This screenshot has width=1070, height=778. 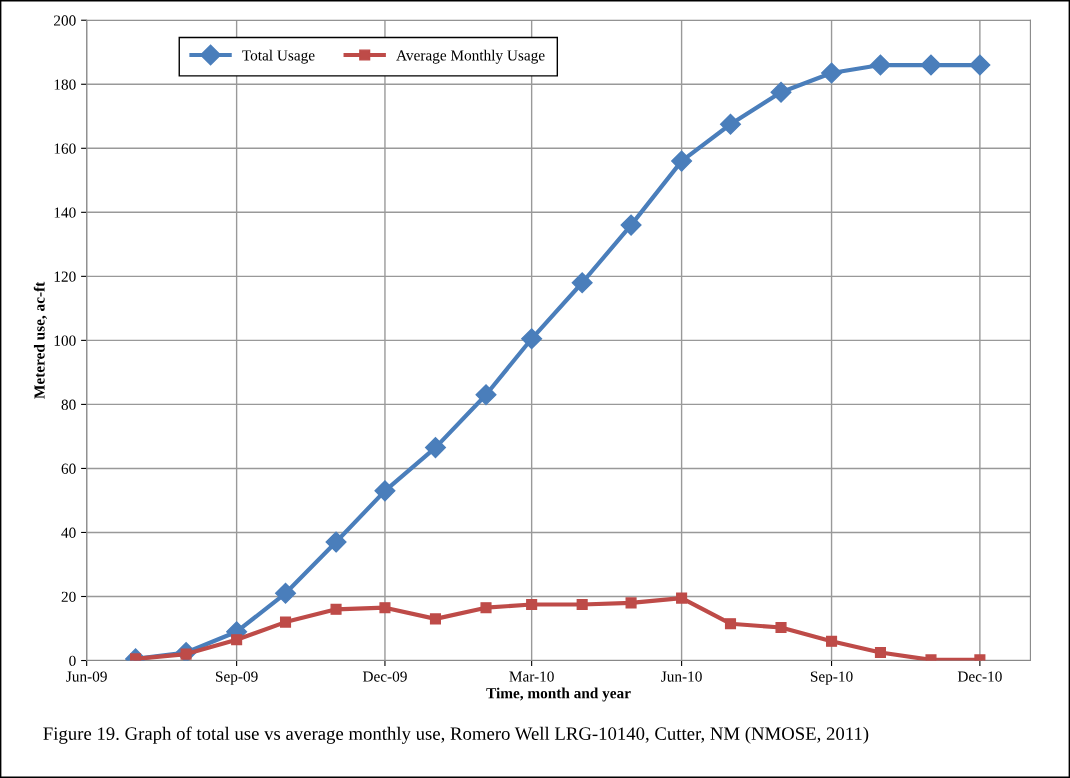 I want to click on y-tick-label: 0, so click(x=72, y=660).